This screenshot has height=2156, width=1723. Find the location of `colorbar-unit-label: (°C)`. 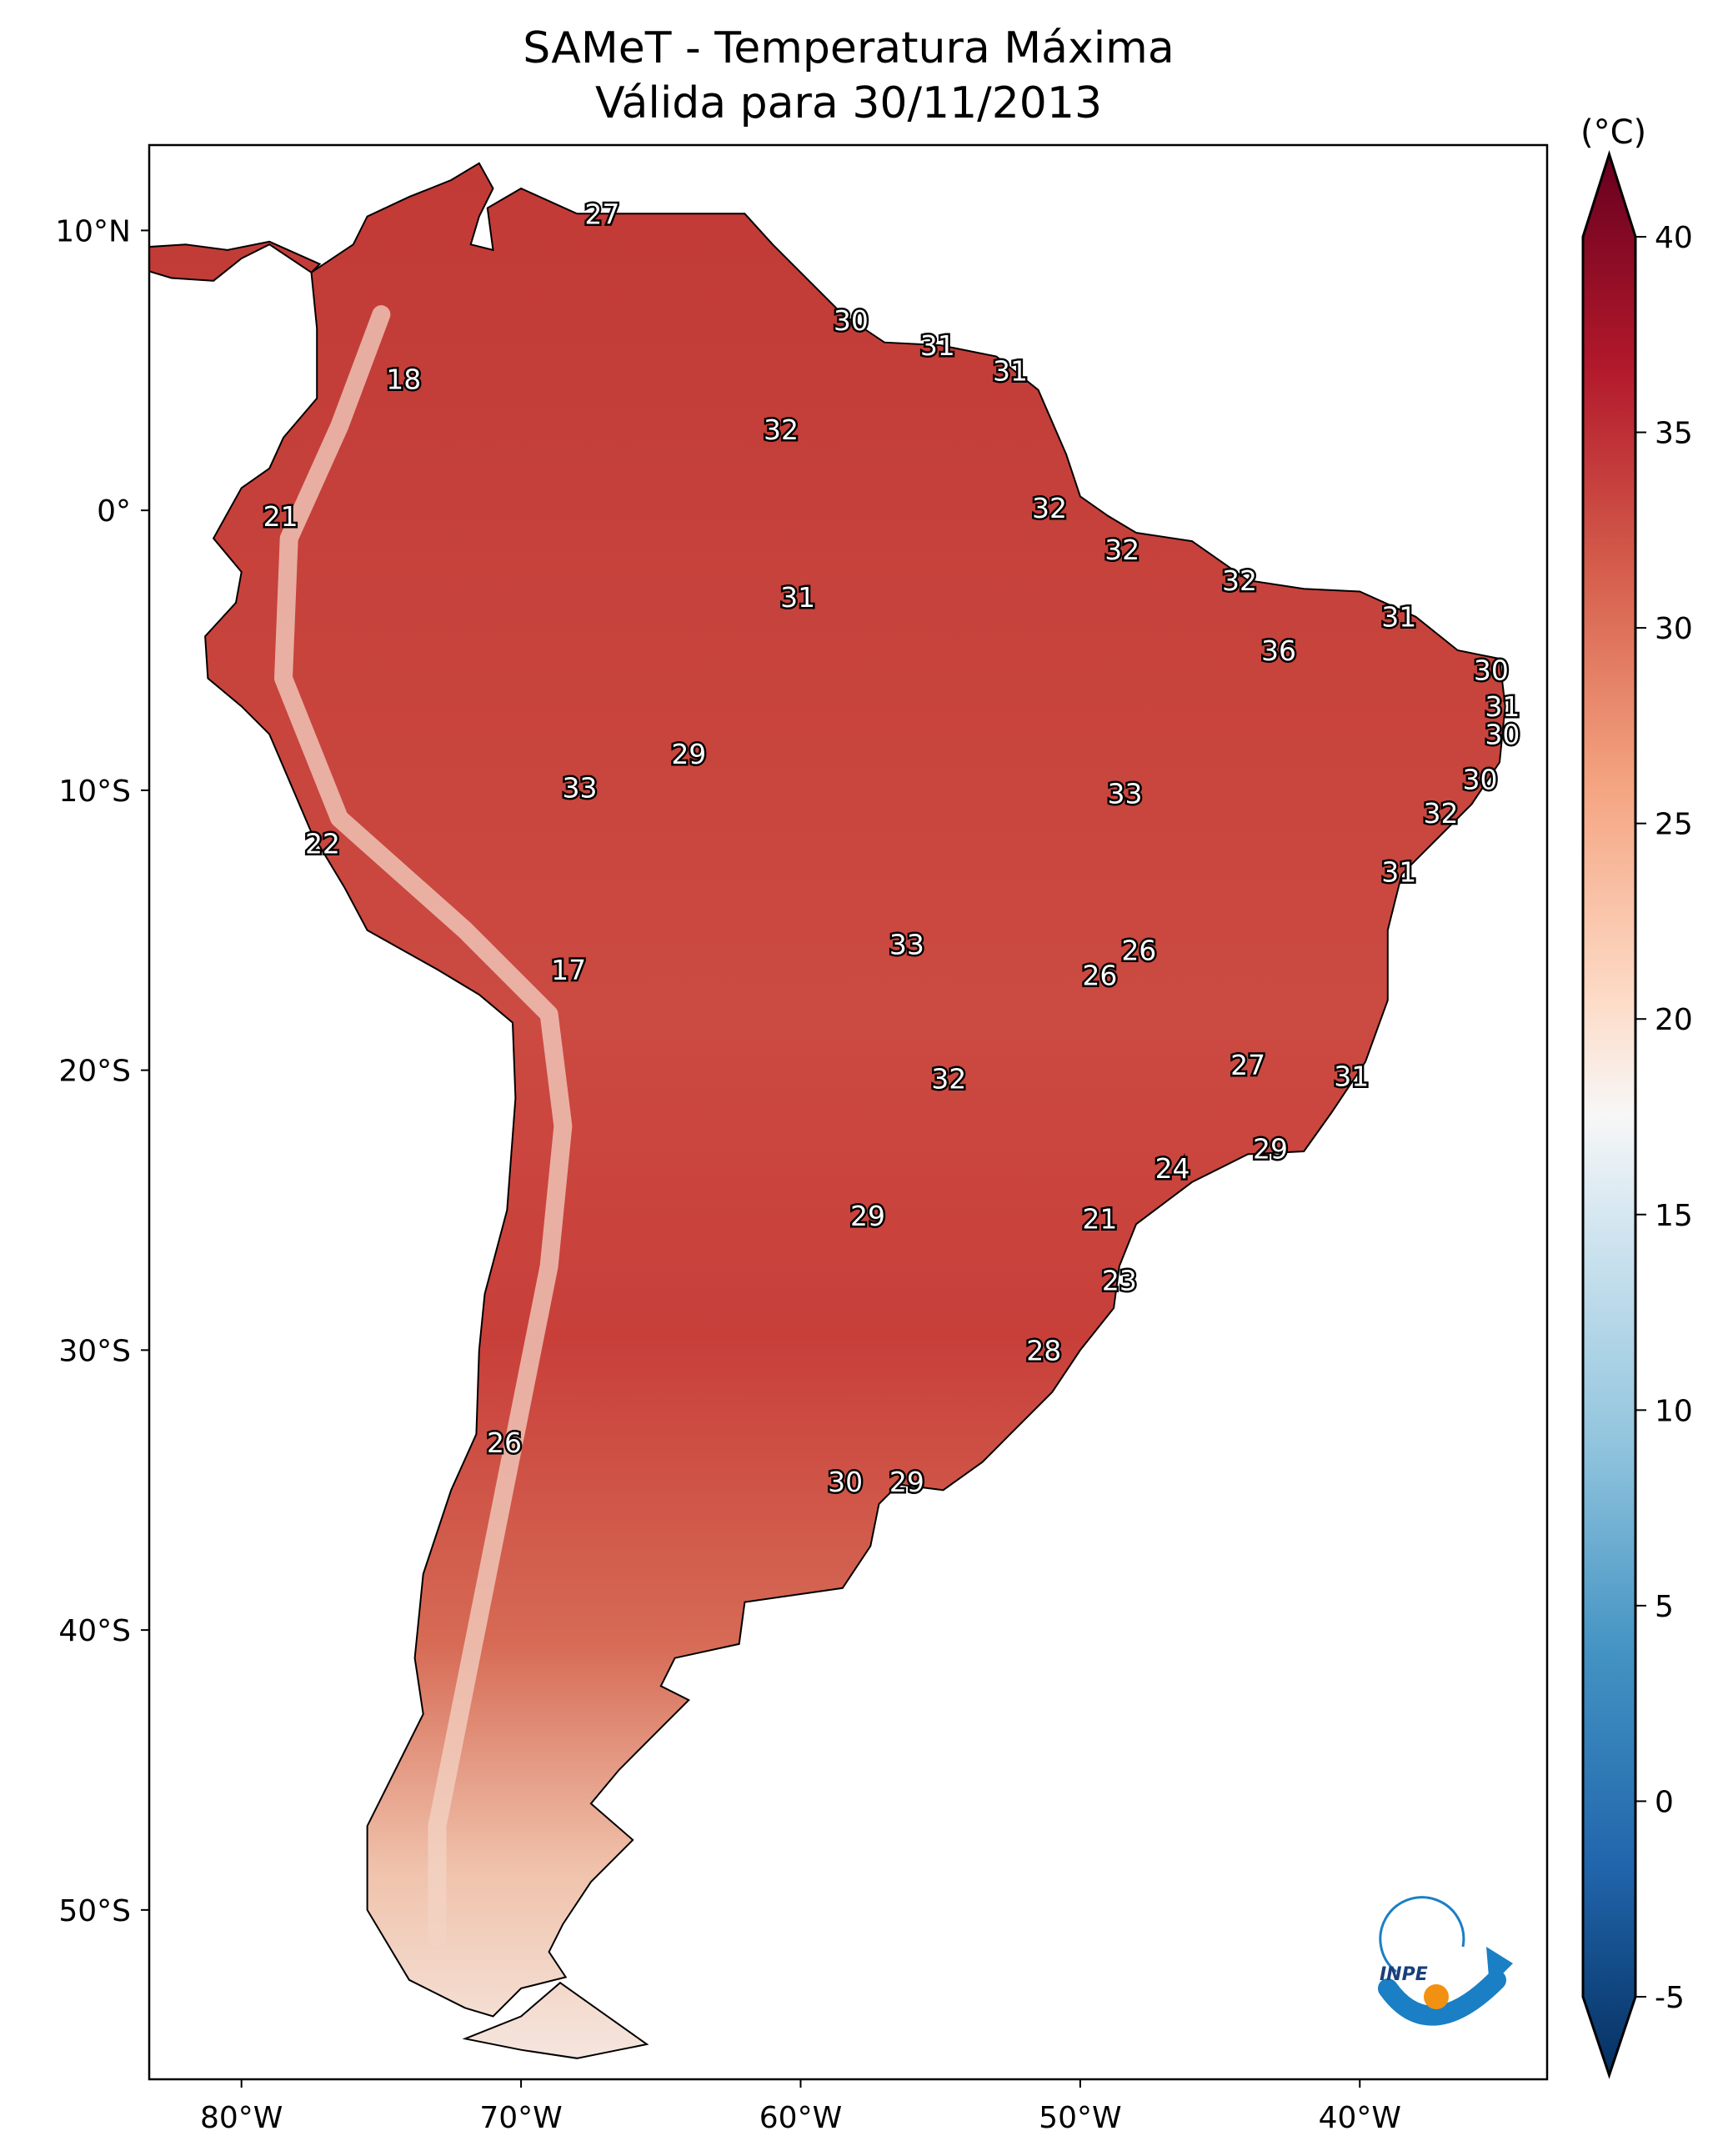

colorbar-unit-label: (°C) is located at coordinates (1613, 132).